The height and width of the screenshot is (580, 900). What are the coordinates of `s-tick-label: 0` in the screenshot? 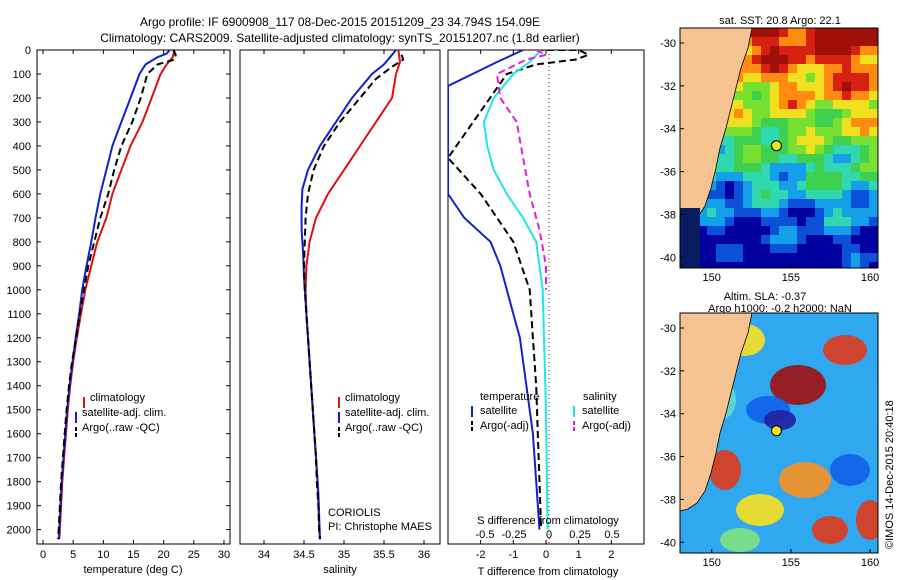 It's located at (549, 535).